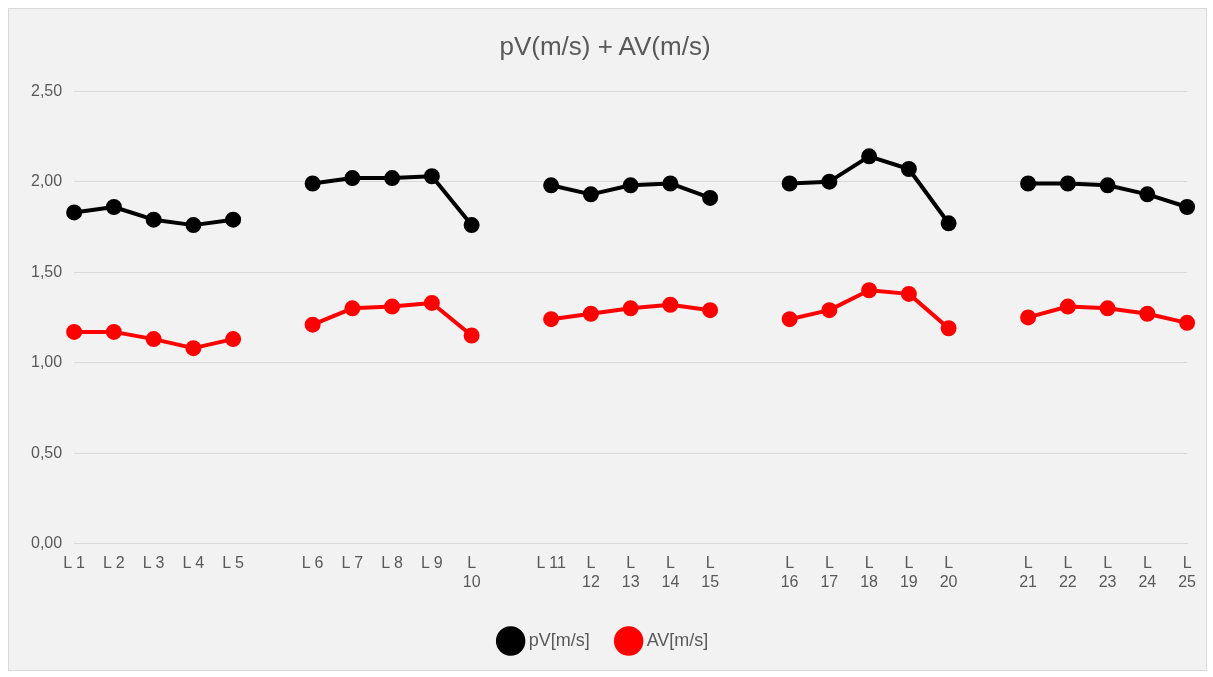 The height and width of the screenshot is (677, 1213). What do you see at coordinates (829, 571) in the screenshot?
I see `x-tick-label: L 17` at bounding box center [829, 571].